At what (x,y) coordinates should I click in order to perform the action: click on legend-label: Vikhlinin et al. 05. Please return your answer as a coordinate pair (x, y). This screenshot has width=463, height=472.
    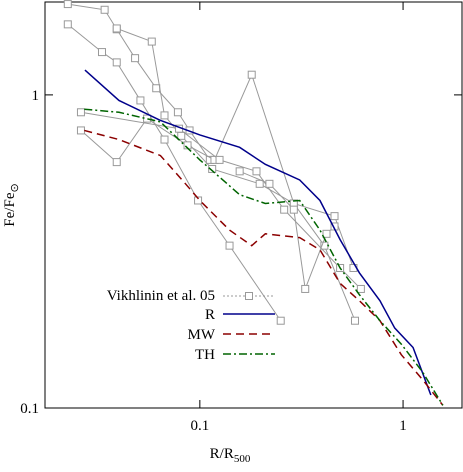
    Looking at the image, I should click on (161, 296).